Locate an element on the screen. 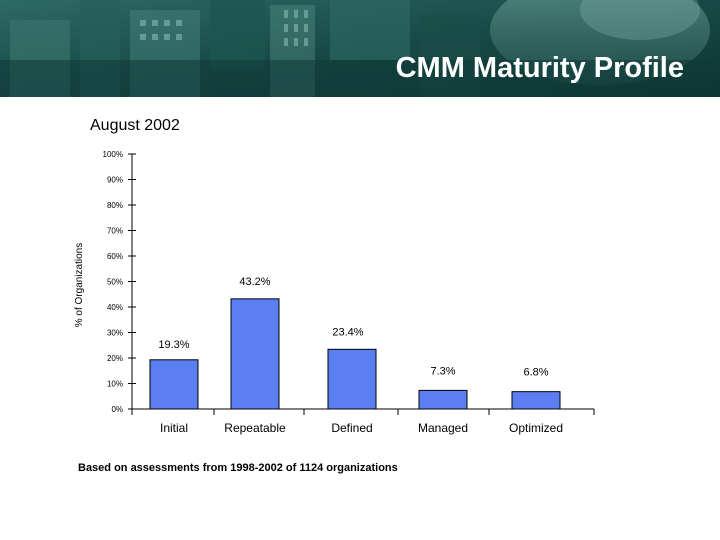 Image resolution: width=720 pixels, height=540 pixels. data-label-managed: 7.3% is located at coordinates (442, 371).